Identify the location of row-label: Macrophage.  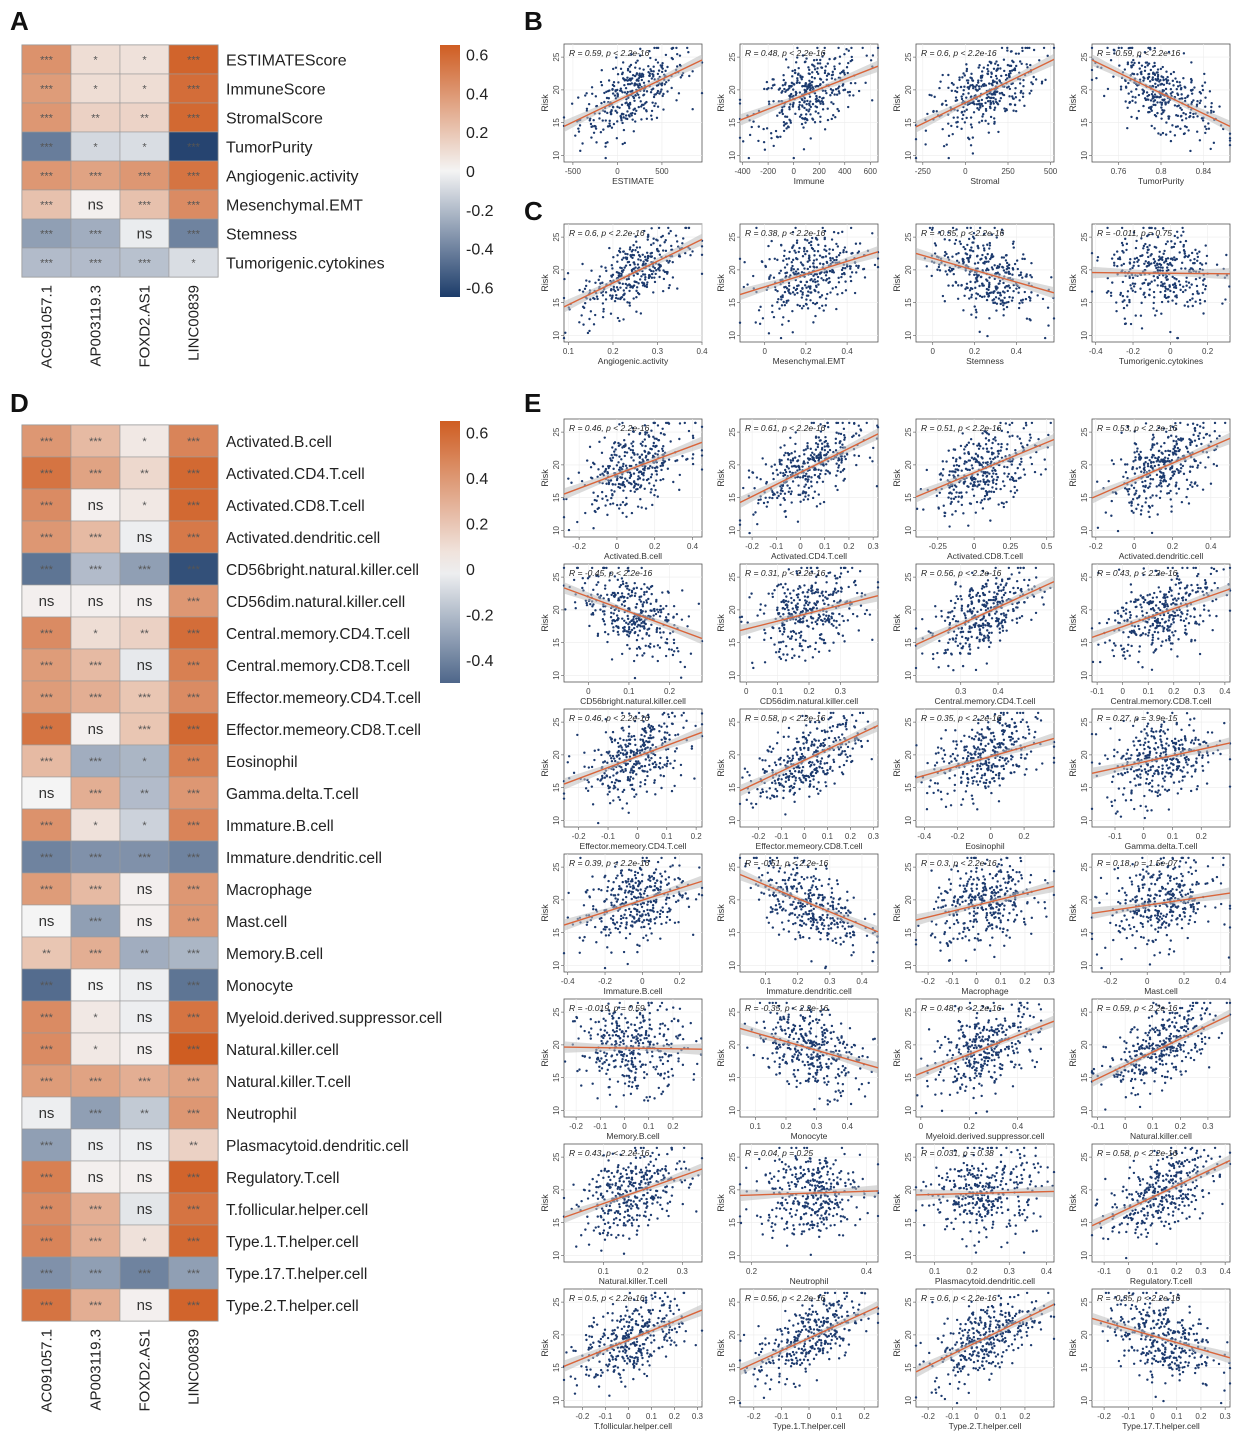
(269, 890).